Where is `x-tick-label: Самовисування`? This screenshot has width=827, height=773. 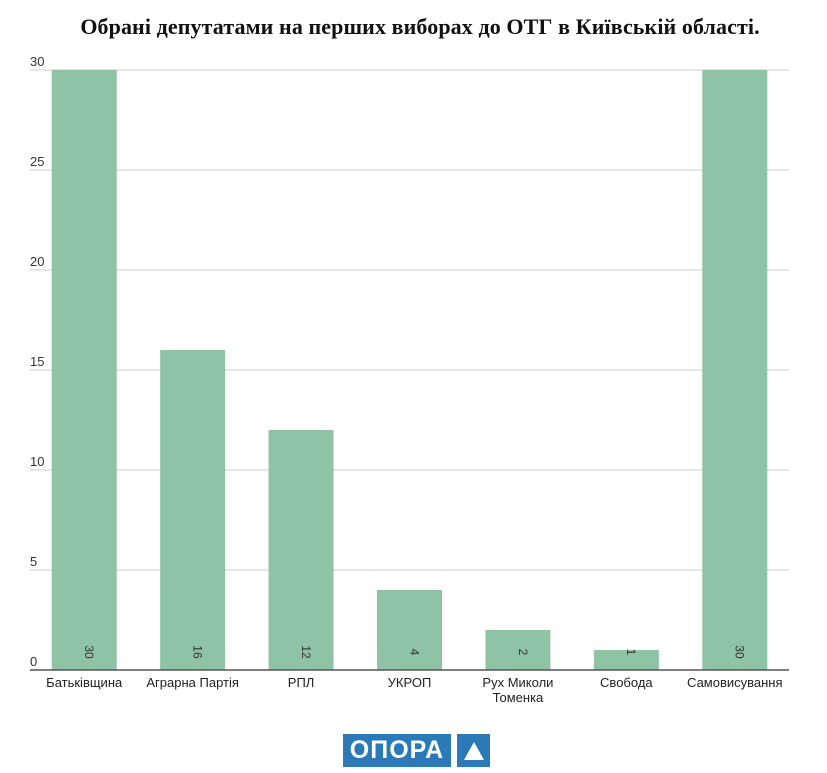
x-tick-label: Самовисування is located at coordinates (735, 682).